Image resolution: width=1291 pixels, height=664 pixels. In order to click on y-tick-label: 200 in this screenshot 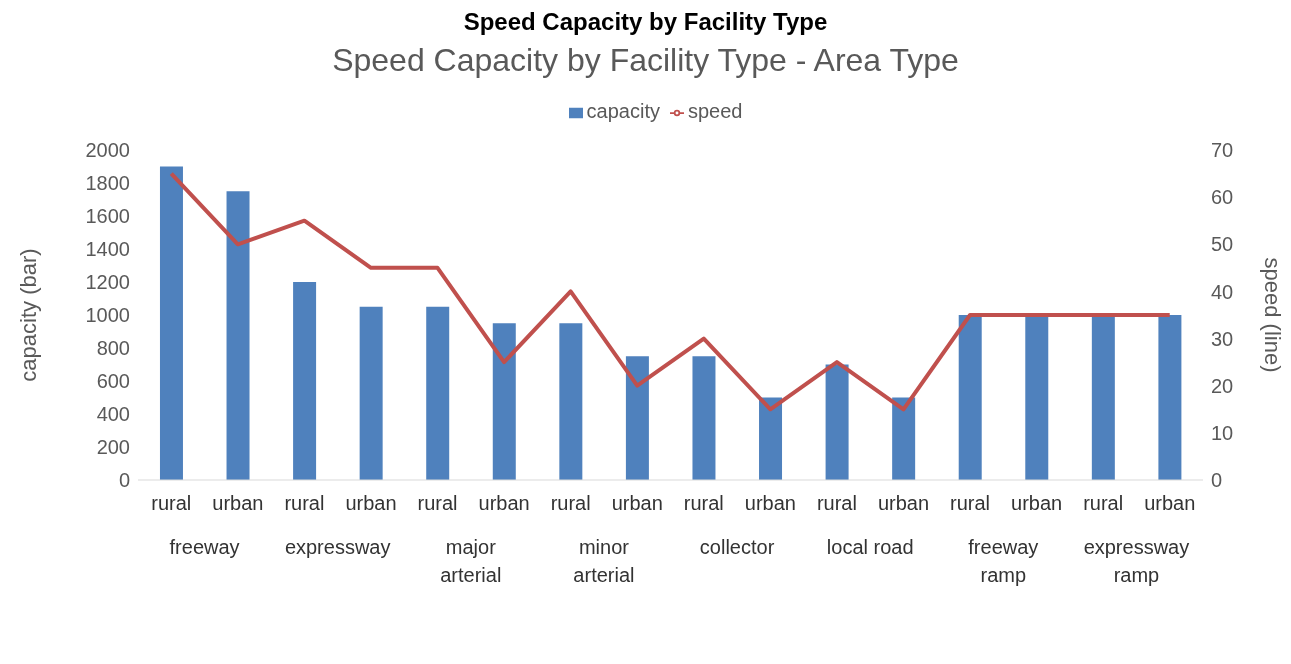, I will do `click(113, 447)`.